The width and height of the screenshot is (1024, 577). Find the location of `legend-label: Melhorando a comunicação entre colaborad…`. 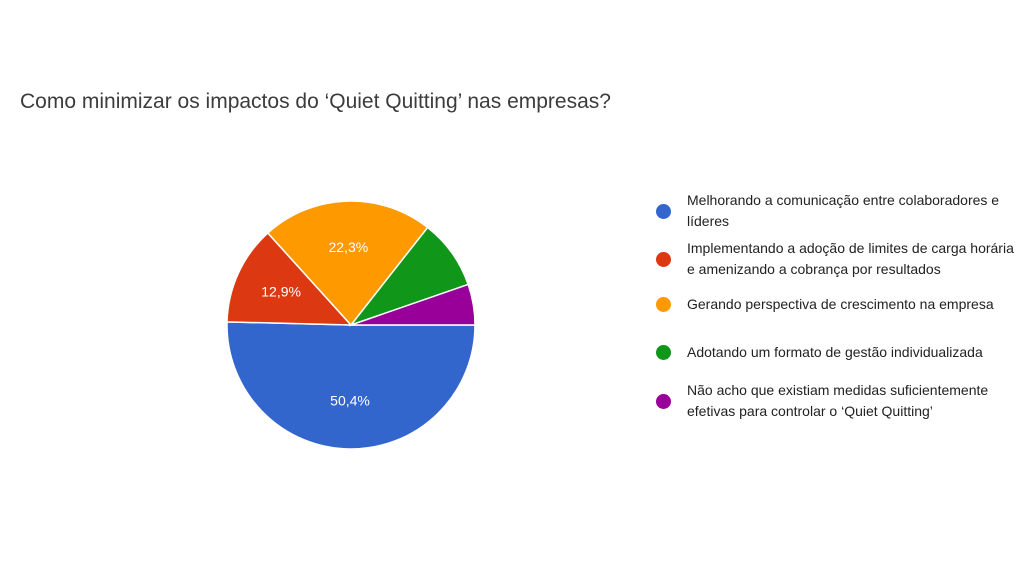

legend-label: Melhorando a comunicação entre colaborad… is located at coordinates (843, 210).